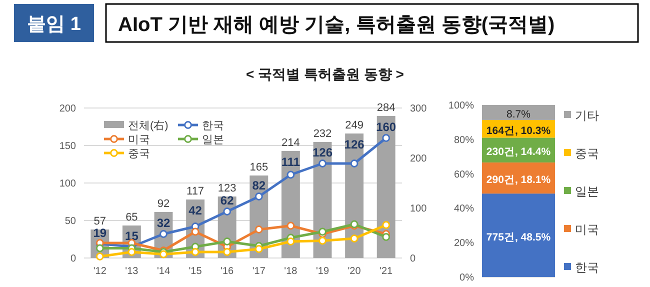 The height and width of the screenshot is (287, 650). I want to click on y2-tick-label: 0, so click(413, 259).